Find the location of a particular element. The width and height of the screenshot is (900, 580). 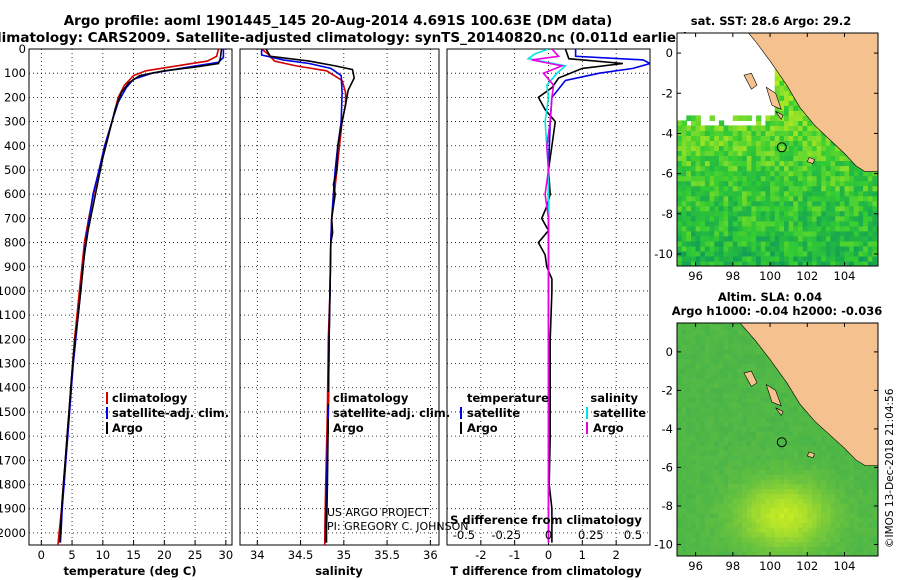

map-field is located at coordinates (777, 439).